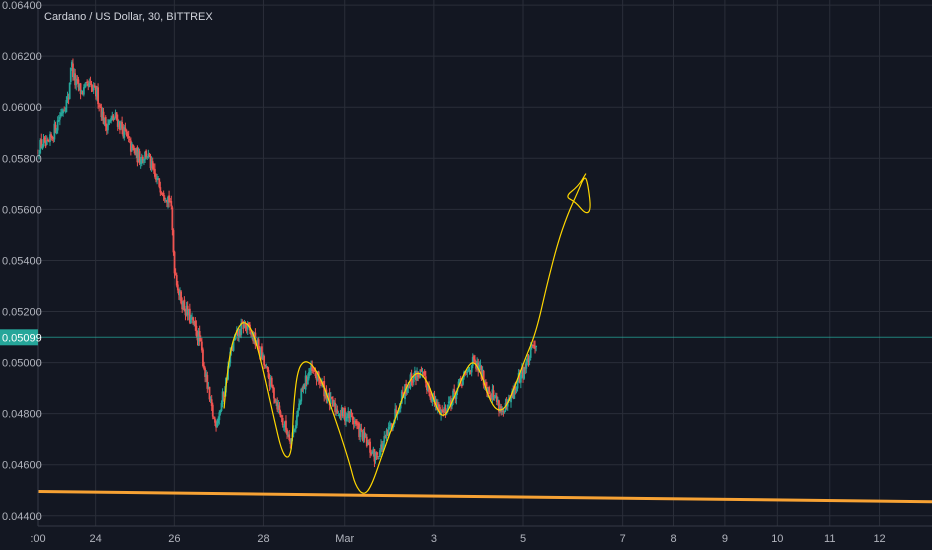 The width and height of the screenshot is (932, 550). Describe the element at coordinates (673, 539) in the screenshot. I see `x-tick-label: 8` at that location.